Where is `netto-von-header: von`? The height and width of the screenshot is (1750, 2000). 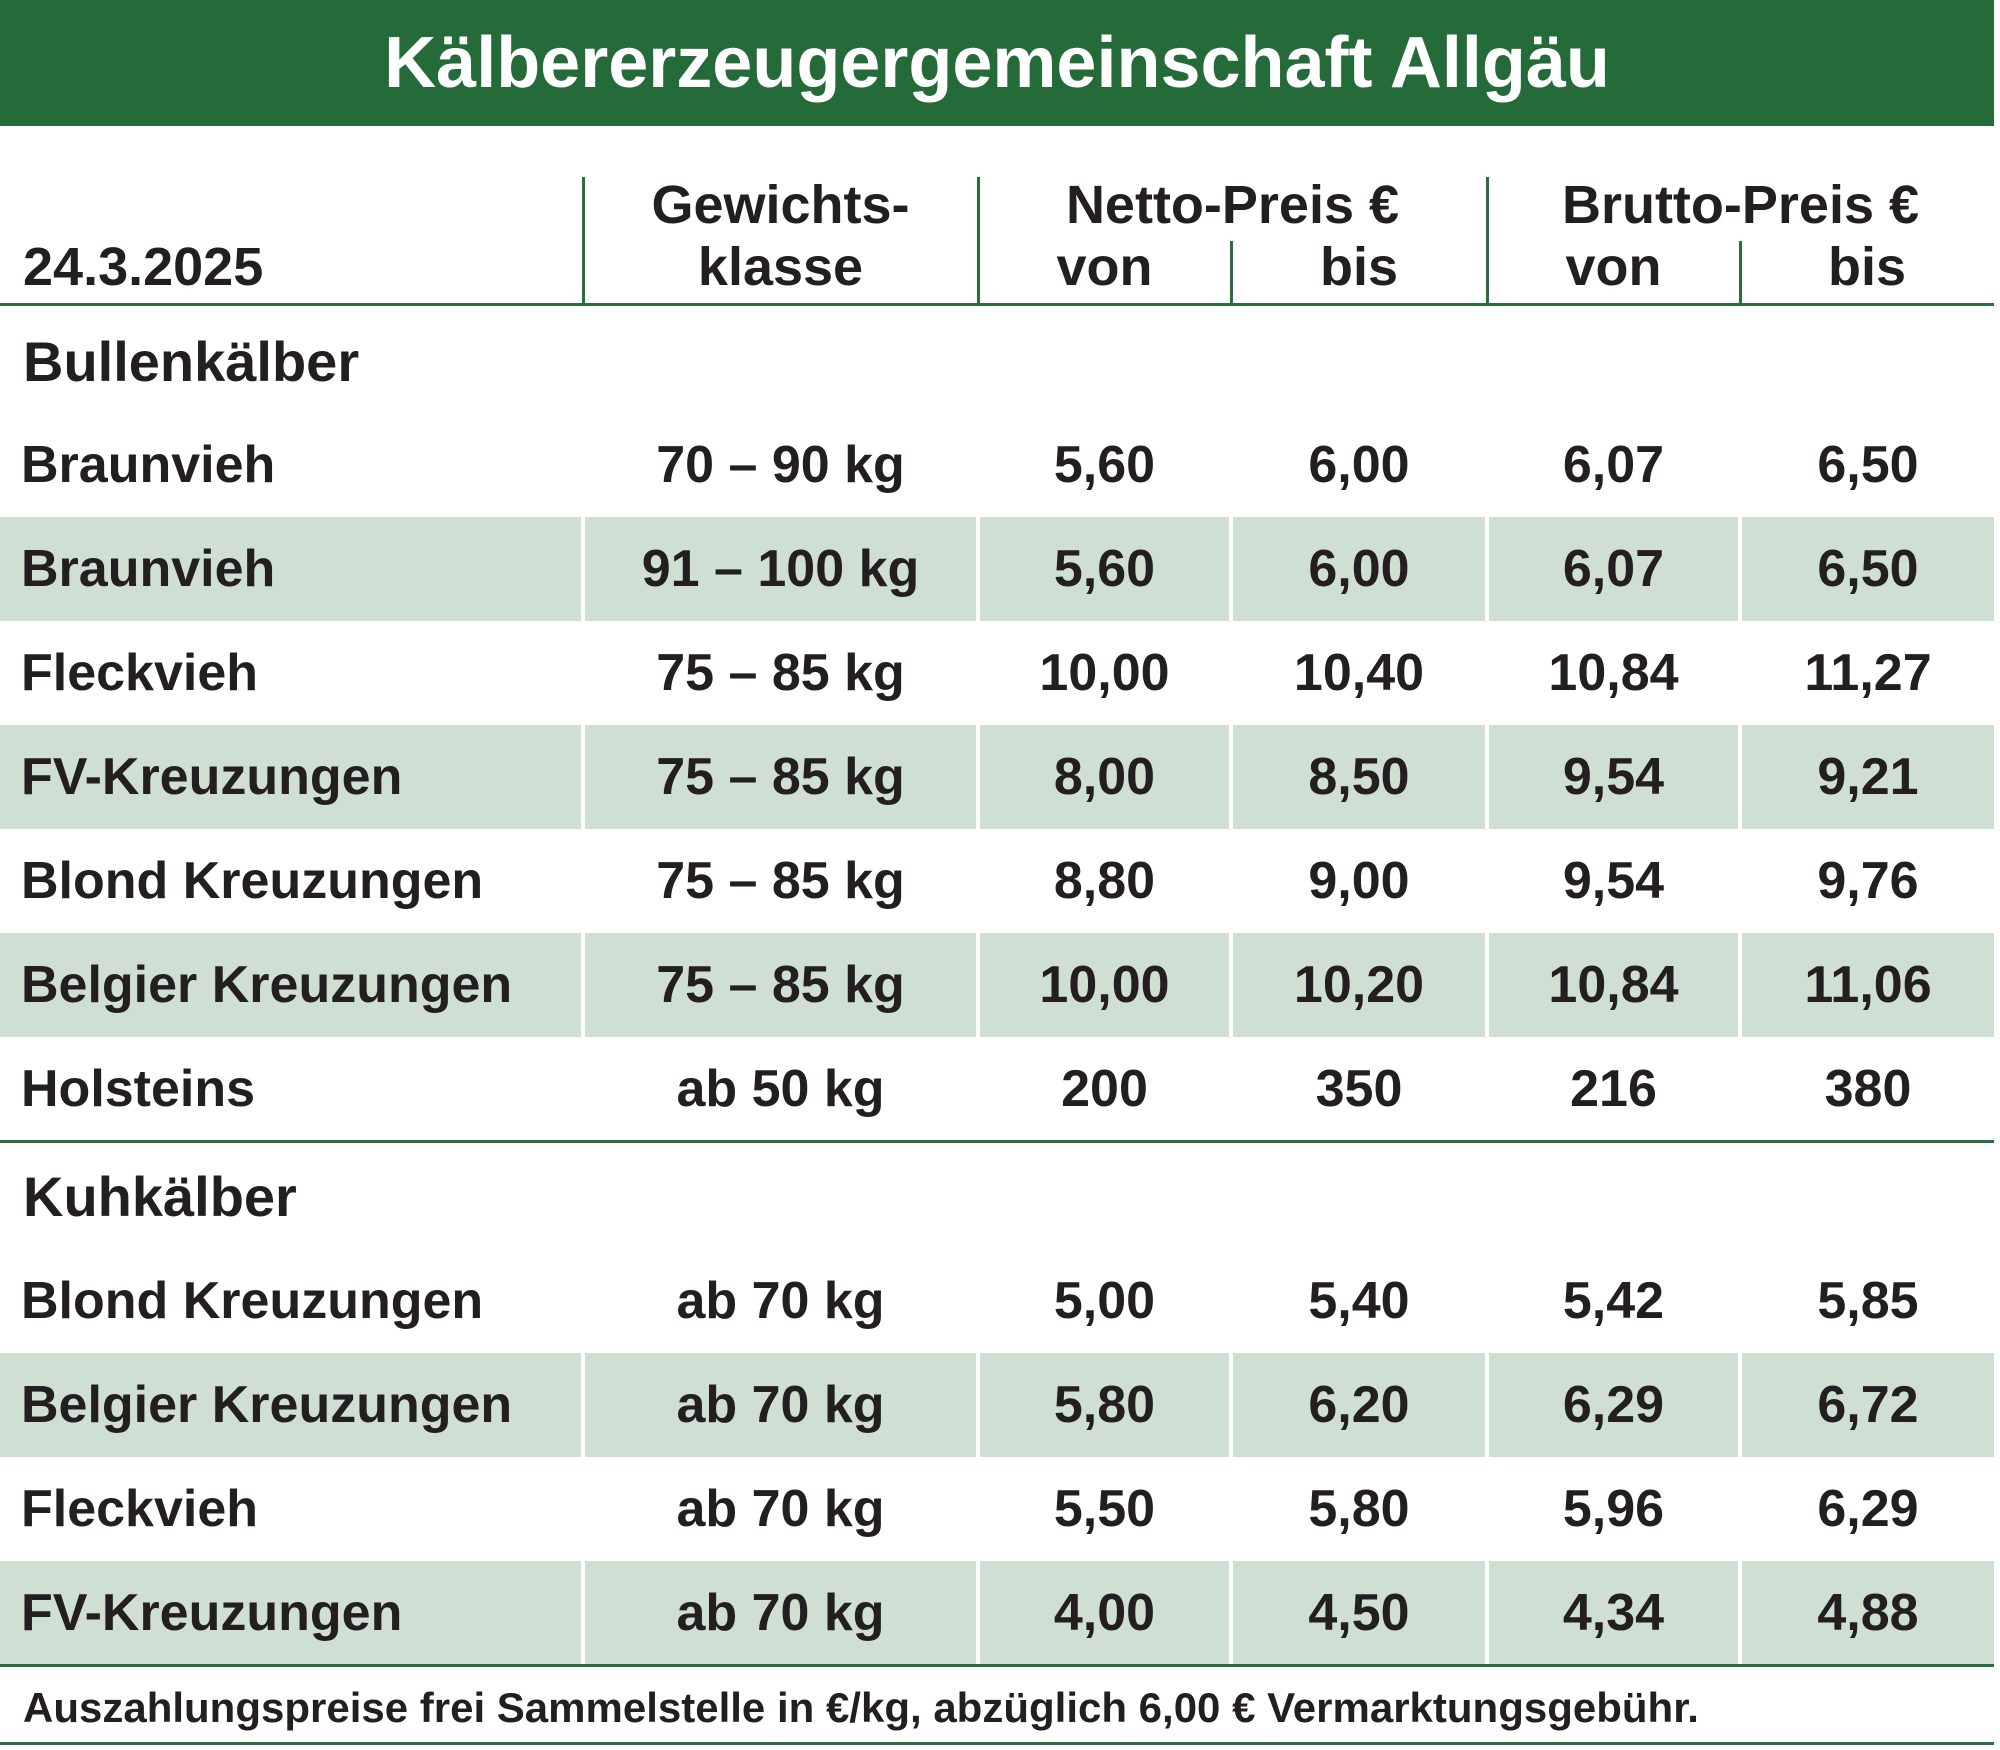 netto-von-header: von is located at coordinates (1104, 267).